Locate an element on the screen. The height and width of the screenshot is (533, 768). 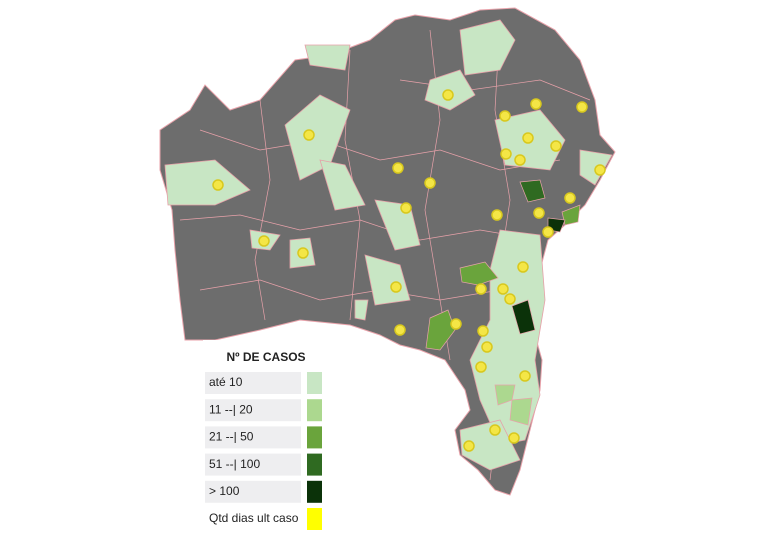
darker-regions is located at coordinates (503, 302).